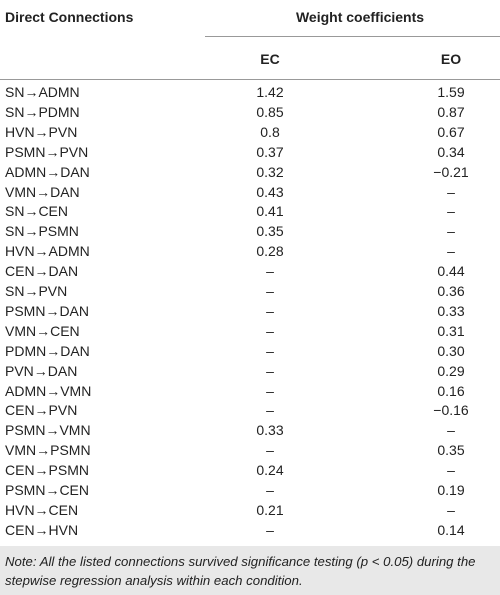 The width and height of the screenshot is (500, 595). Describe the element at coordinates (270, 131) in the screenshot. I see `value-cell: 0.8` at that location.